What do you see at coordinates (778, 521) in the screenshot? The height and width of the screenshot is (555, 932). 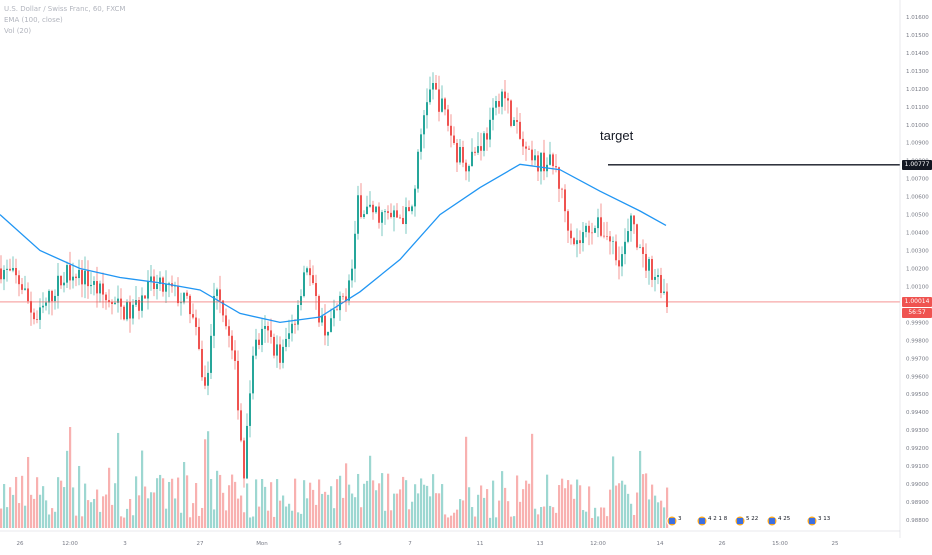 I see `event-flag: 4 25` at bounding box center [778, 521].